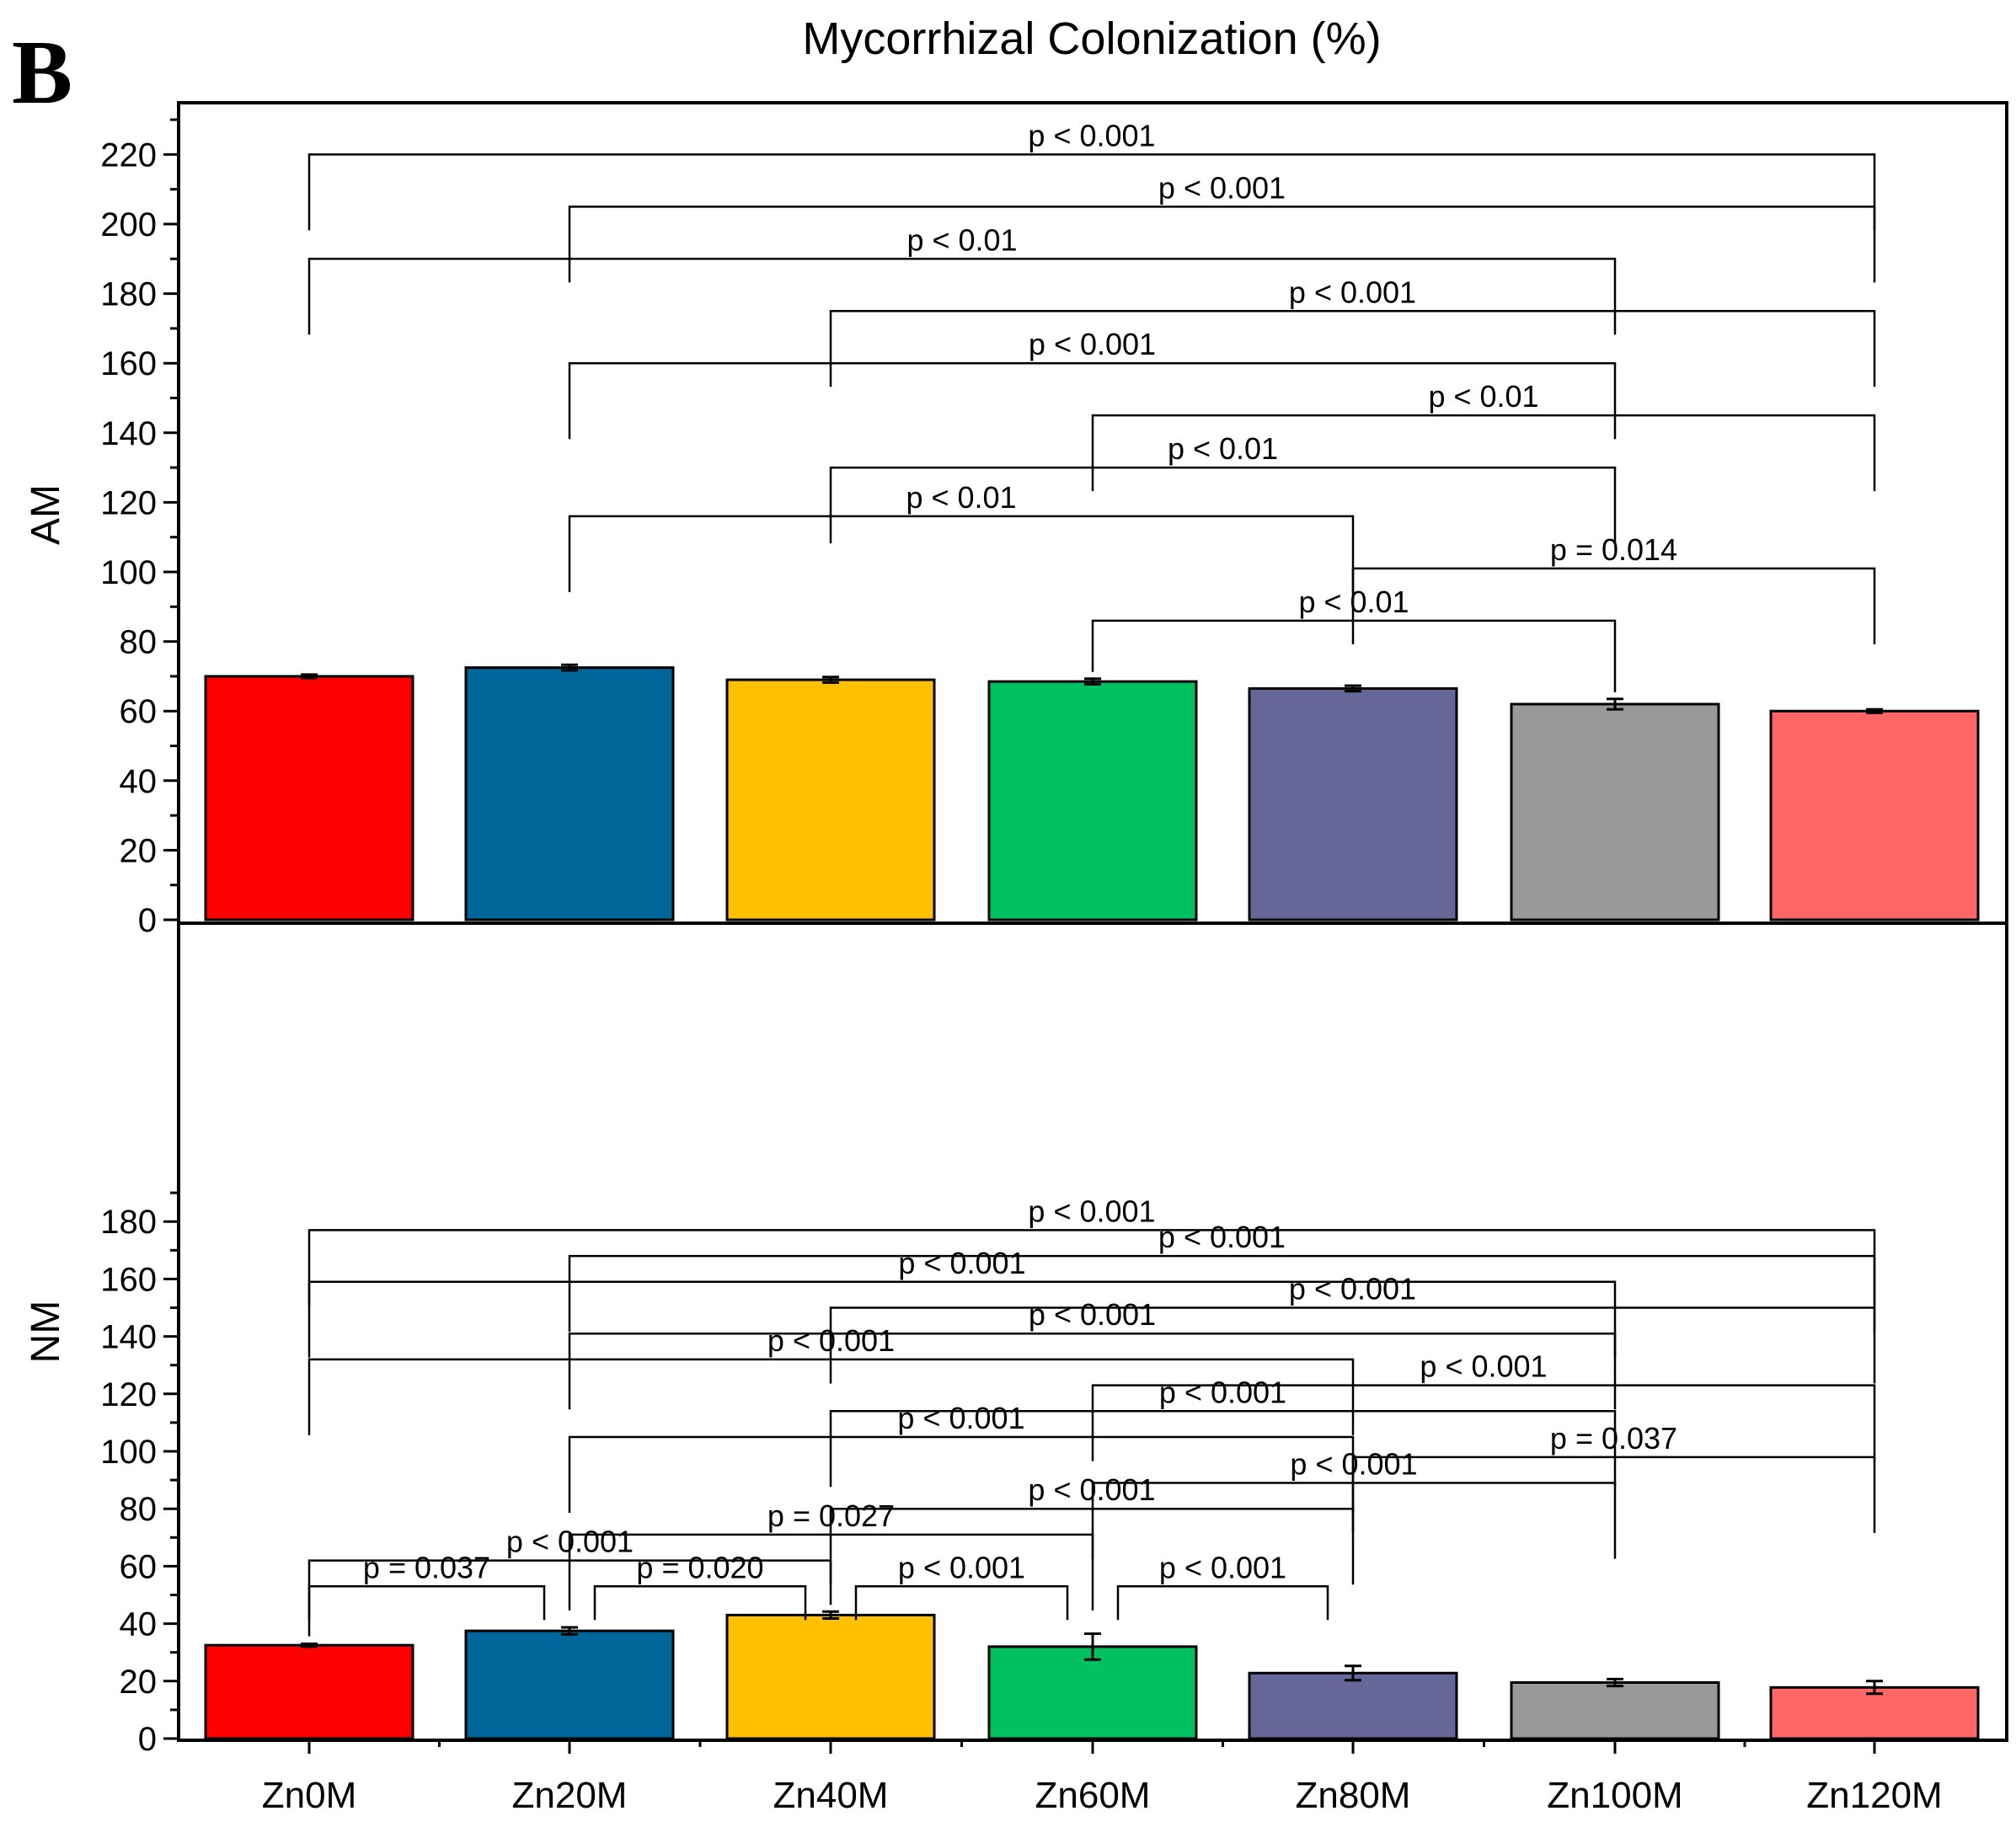 The height and width of the screenshot is (1827, 2016). I want to click on bar-am-zn100m, so click(1615, 812).